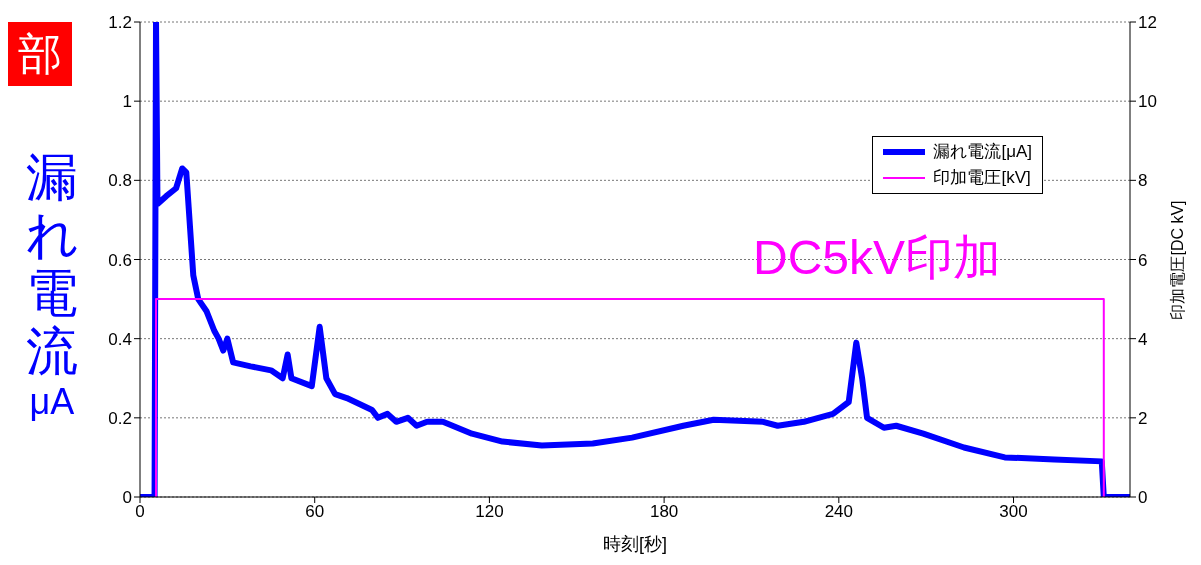  What do you see at coordinates (982, 178) in the screenshot?
I see `legend-label: 印加電圧[kV]` at bounding box center [982, 178].